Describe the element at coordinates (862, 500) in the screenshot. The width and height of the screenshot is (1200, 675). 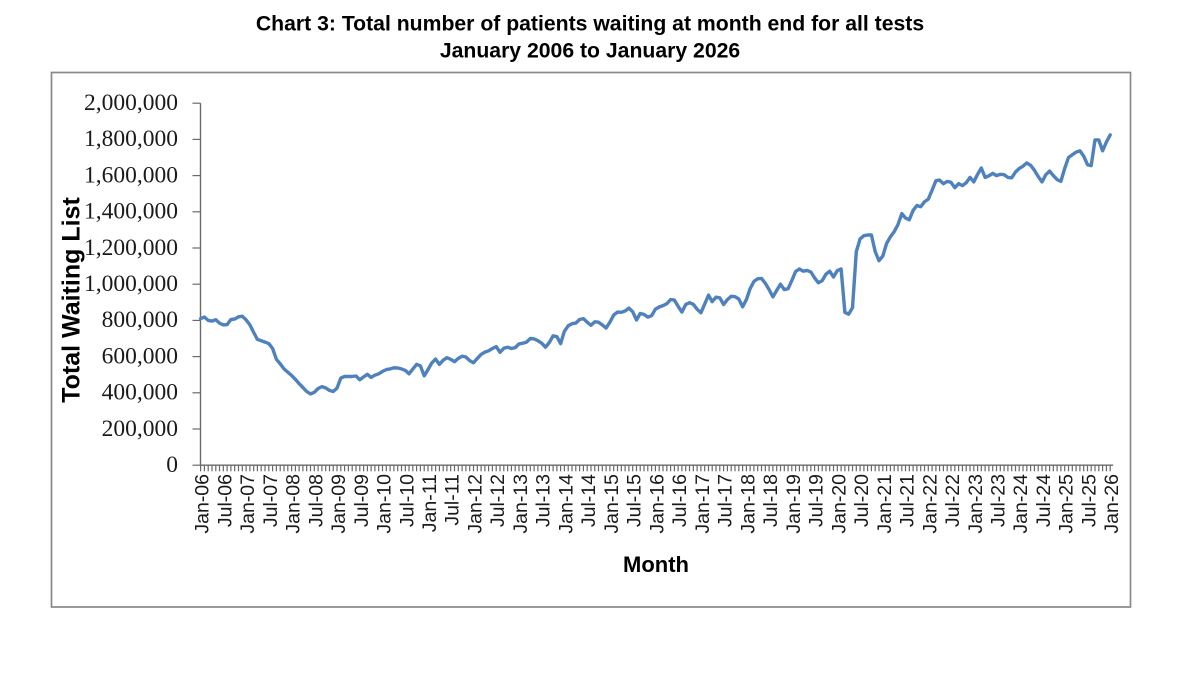
I see `svg-text: Jul-20` at that location.